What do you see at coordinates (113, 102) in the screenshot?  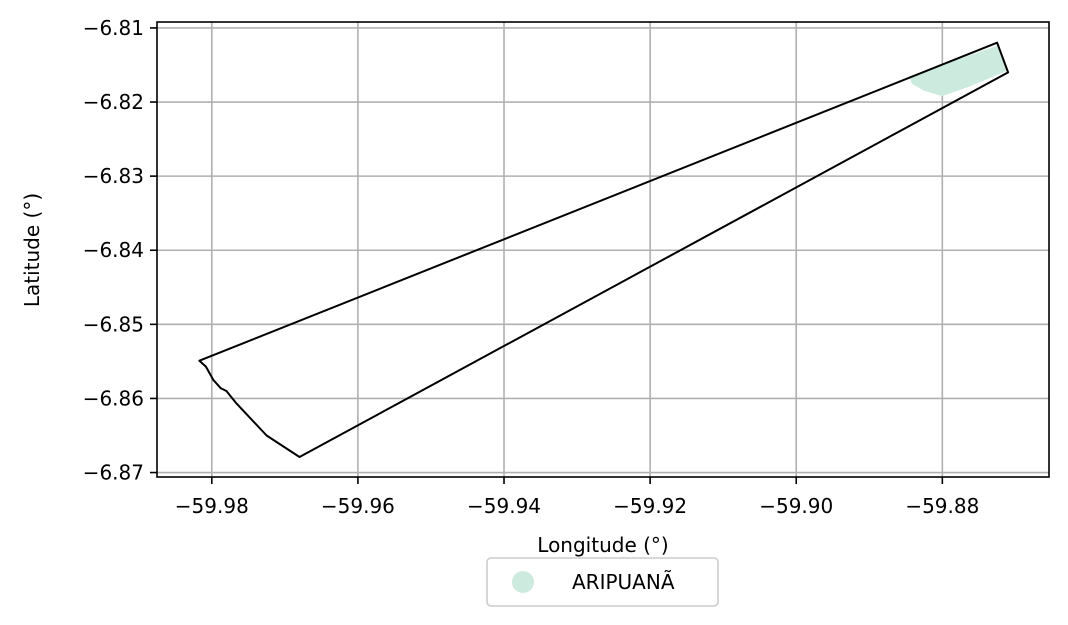 I see `y-tick-label: −6.82` at bounding box center [113, 102].